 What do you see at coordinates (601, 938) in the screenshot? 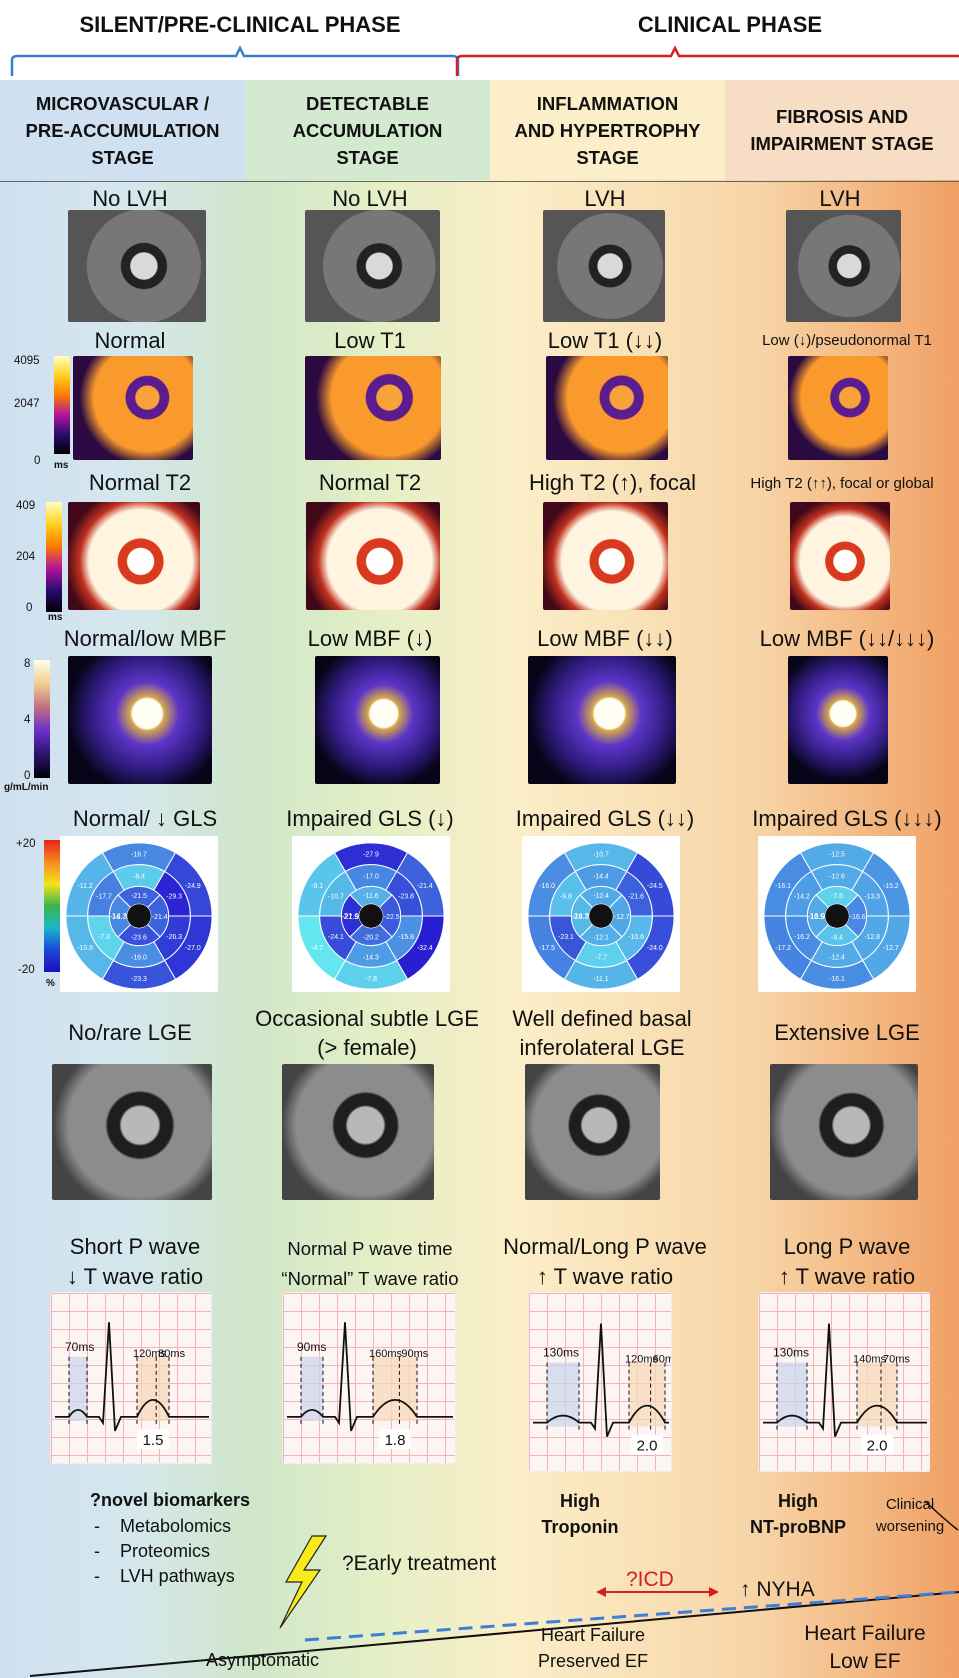
I see `bullseye-segment-value: -12.1` at bounding box center [601, 938].